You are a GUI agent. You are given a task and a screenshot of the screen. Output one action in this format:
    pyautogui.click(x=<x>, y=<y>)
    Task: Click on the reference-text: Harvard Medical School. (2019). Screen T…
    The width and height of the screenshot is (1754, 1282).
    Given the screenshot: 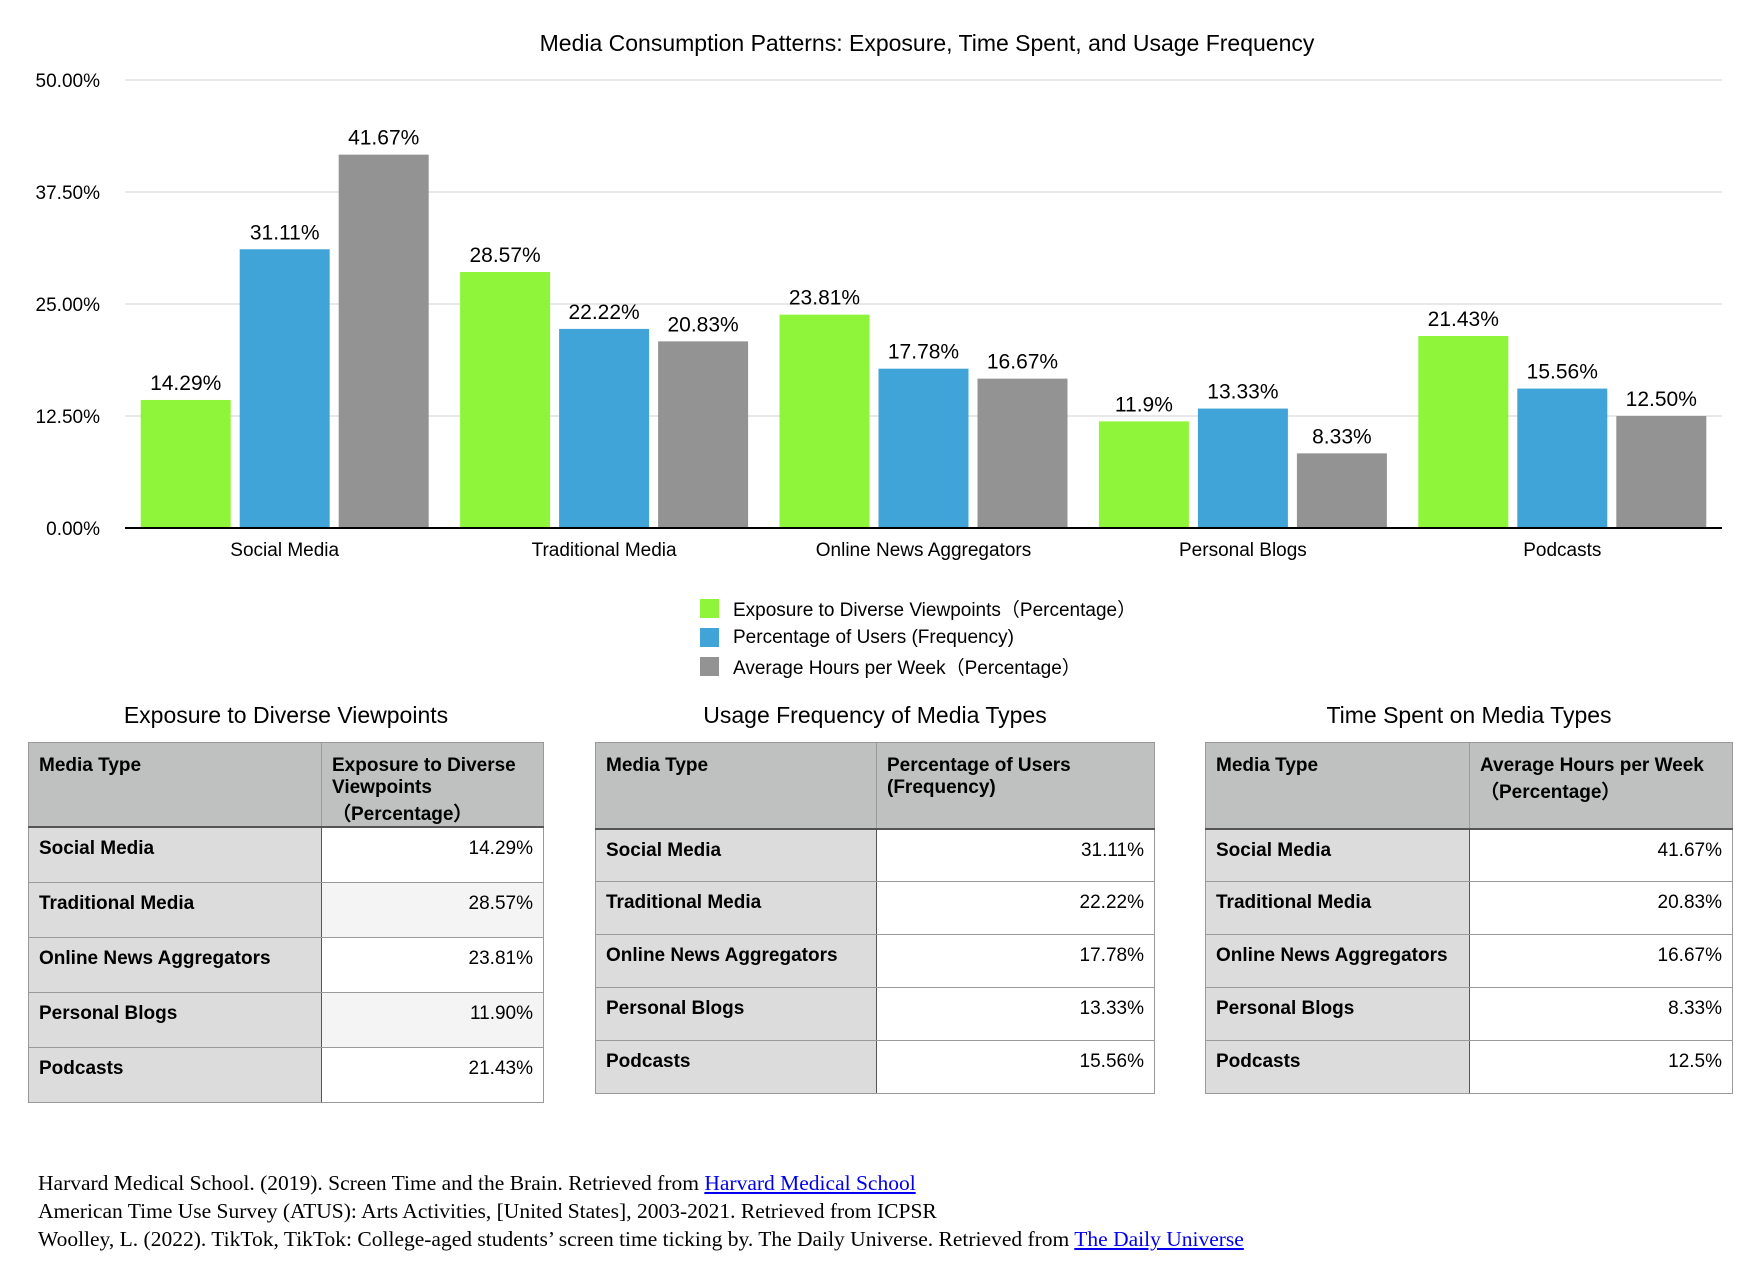 What is the action you would take?
    pyautogui.click(x=371, y=1183)
    